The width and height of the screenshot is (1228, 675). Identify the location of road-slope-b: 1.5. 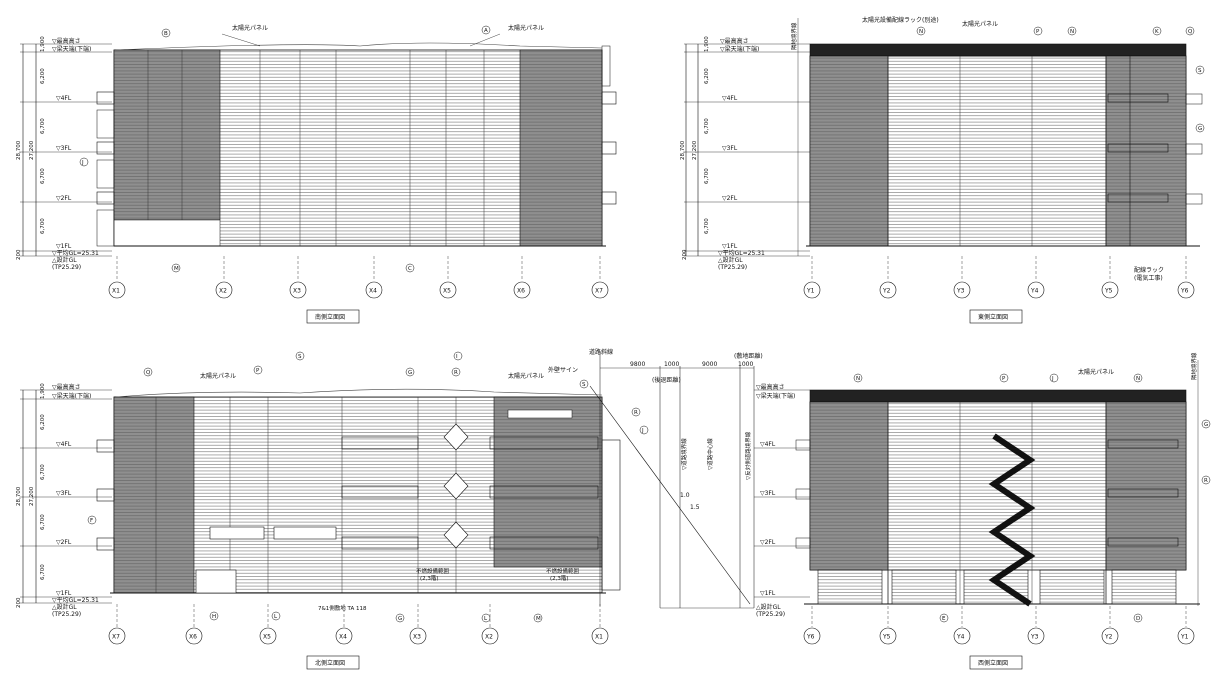
(695, 507).